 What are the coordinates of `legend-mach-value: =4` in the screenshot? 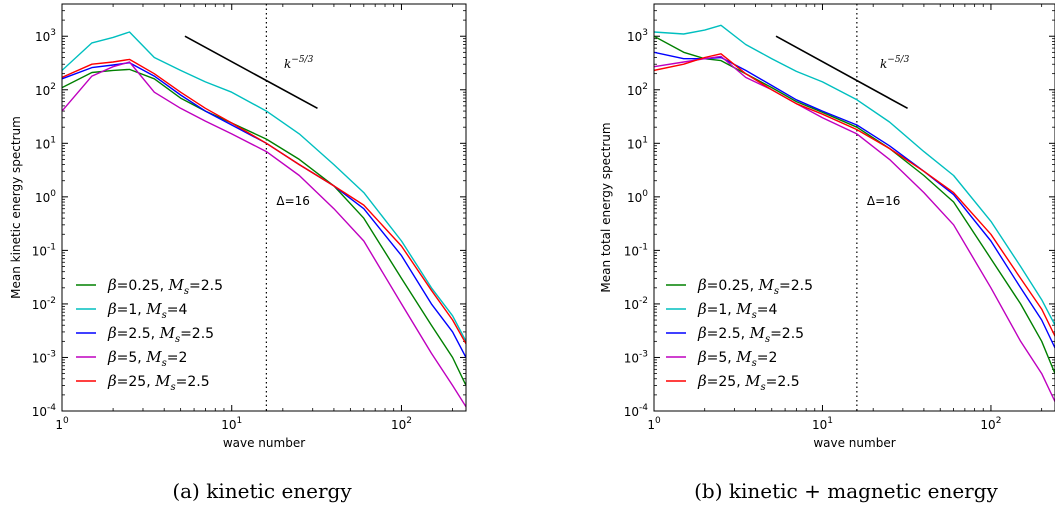 It's located at (177, 310).